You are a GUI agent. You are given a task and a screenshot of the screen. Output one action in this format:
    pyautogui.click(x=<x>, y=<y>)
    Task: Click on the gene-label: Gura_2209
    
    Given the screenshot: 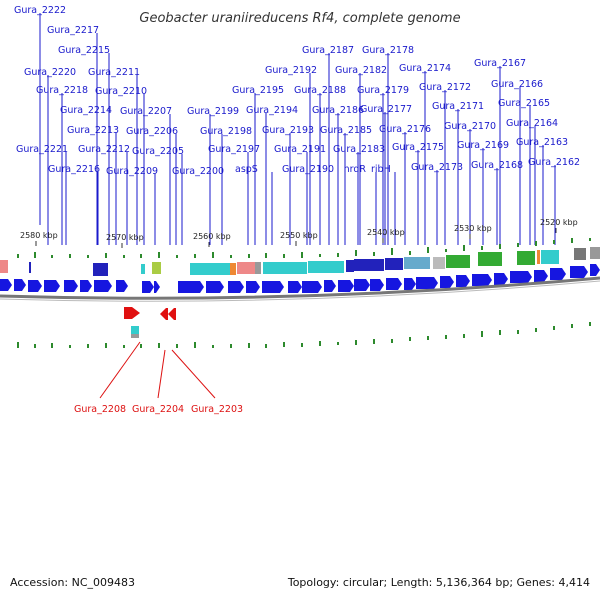 What is the action you would take?
    pyautogui.click(x=132, y=171)
    